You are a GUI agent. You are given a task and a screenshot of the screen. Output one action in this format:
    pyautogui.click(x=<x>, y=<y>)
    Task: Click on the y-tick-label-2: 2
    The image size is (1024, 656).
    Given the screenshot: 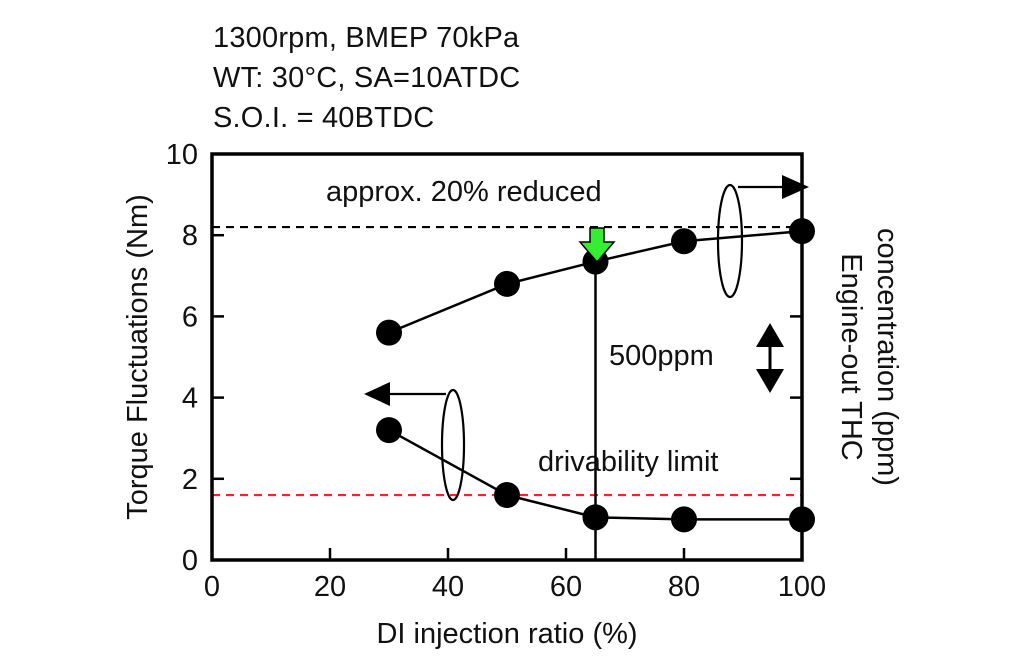 What is the action you would take?
    pyautogui.click(x=190, y=480)
    